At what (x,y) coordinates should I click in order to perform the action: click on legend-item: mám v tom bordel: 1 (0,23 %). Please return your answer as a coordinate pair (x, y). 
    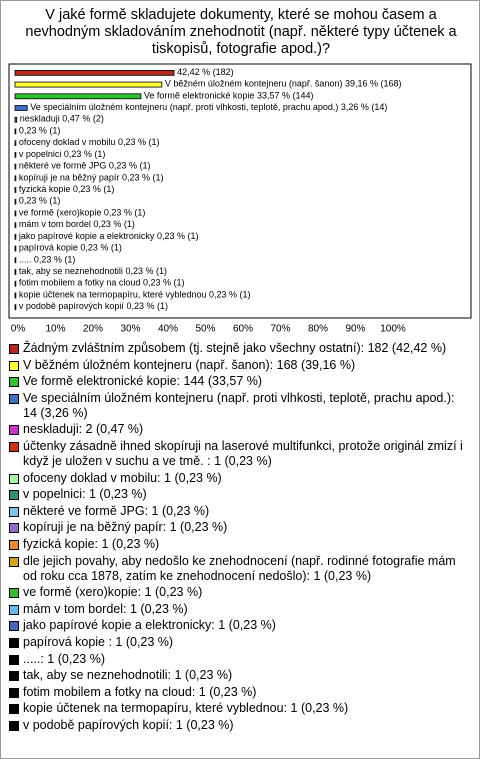
    Looking at the image, I should click on (237, 609).